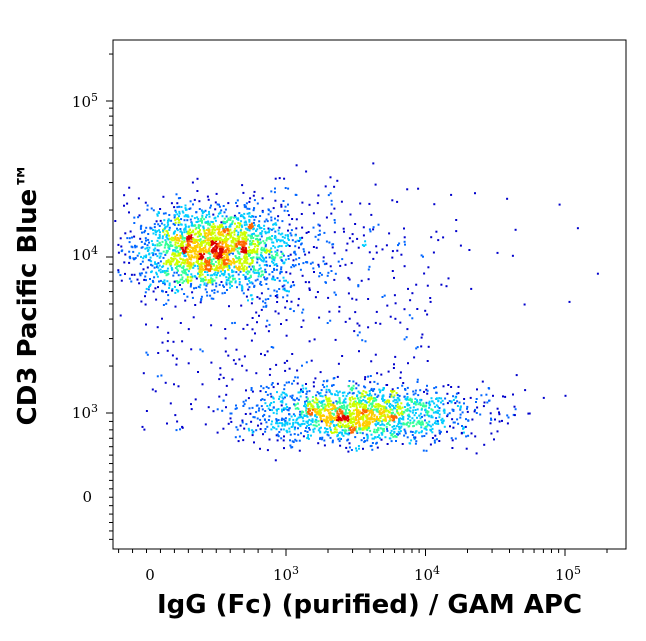 The height and width of the screenshot is (641, 646). I want to click on y-tick-label: 105, so click(84, 101).